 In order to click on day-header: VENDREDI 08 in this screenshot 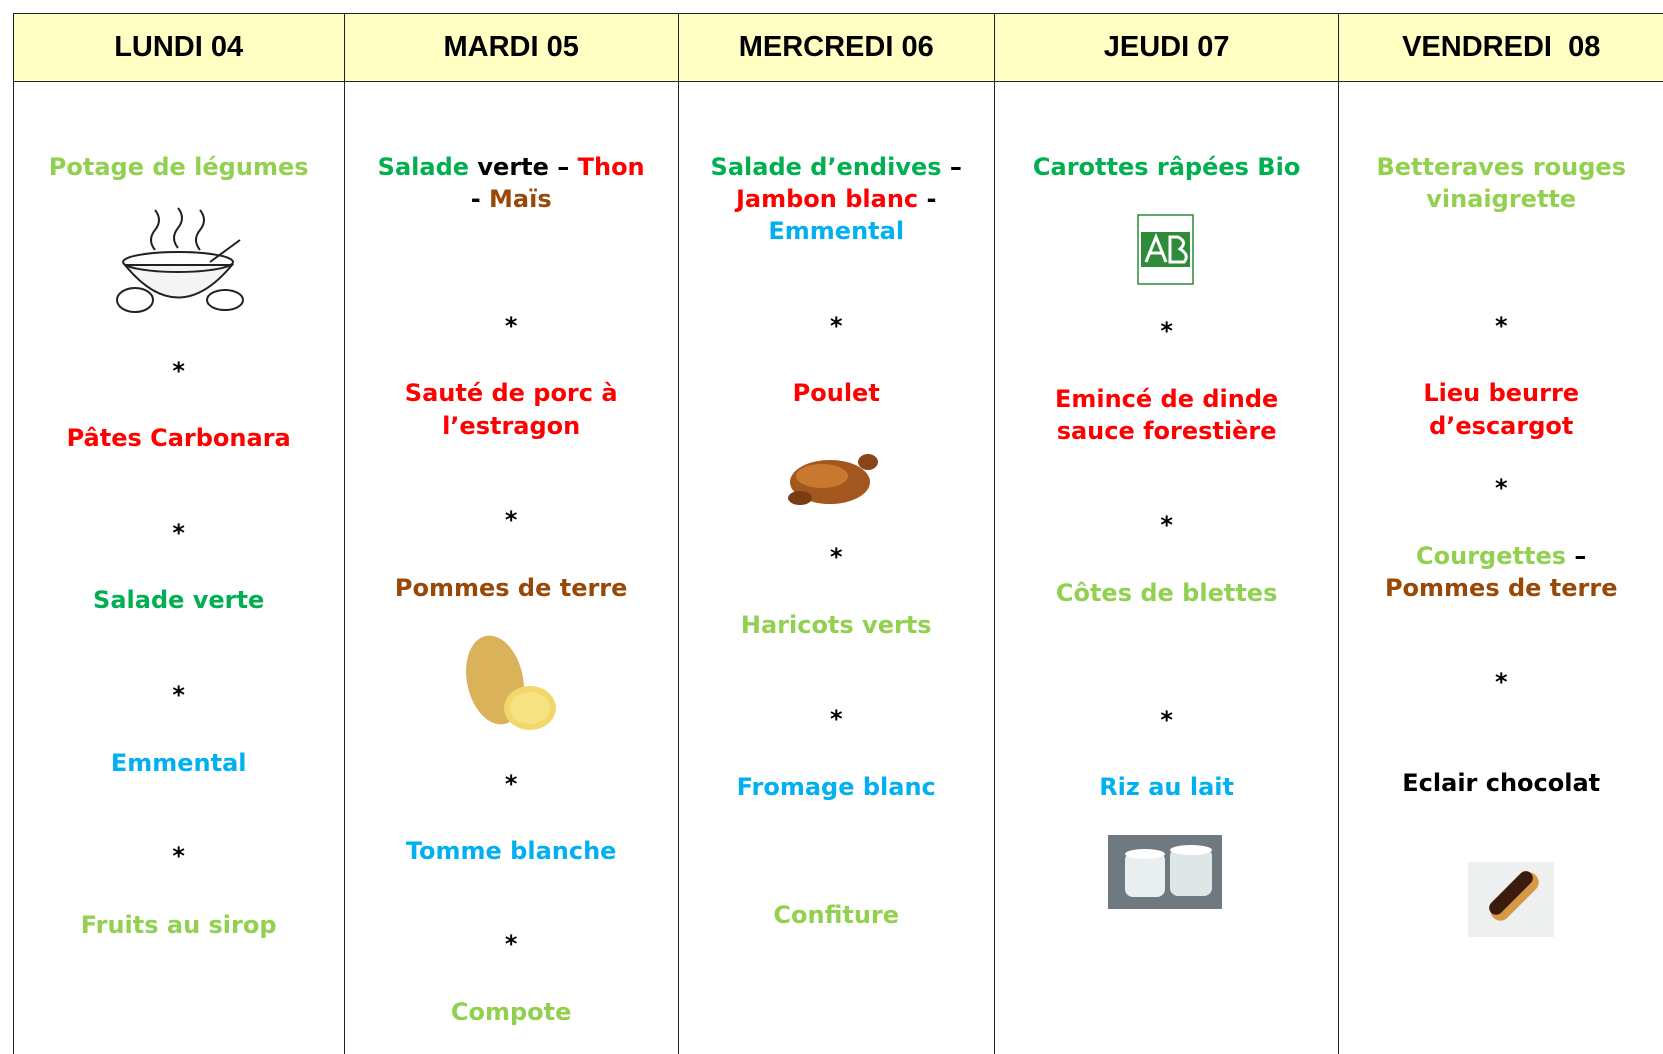, I will do `click(1501, 47)`.